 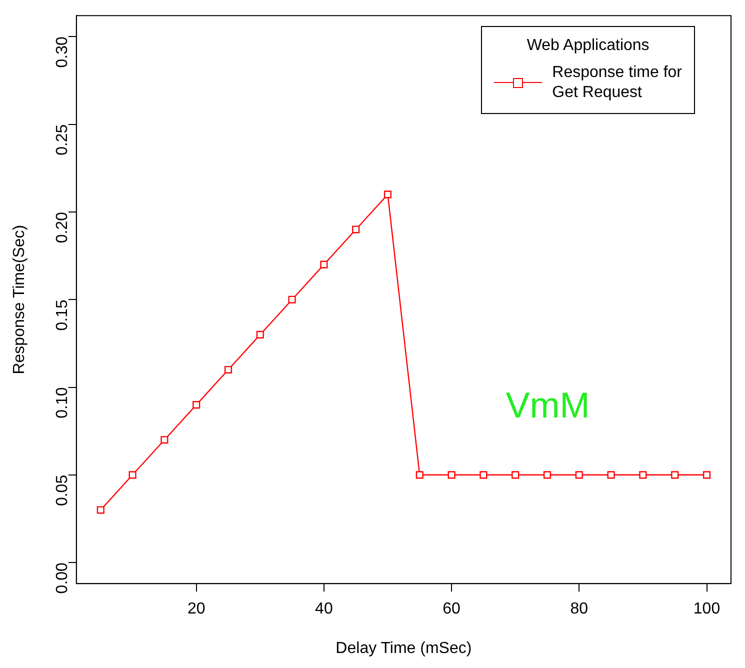 I want to click on x-tick-label: 60, so click(x=451, y=609).